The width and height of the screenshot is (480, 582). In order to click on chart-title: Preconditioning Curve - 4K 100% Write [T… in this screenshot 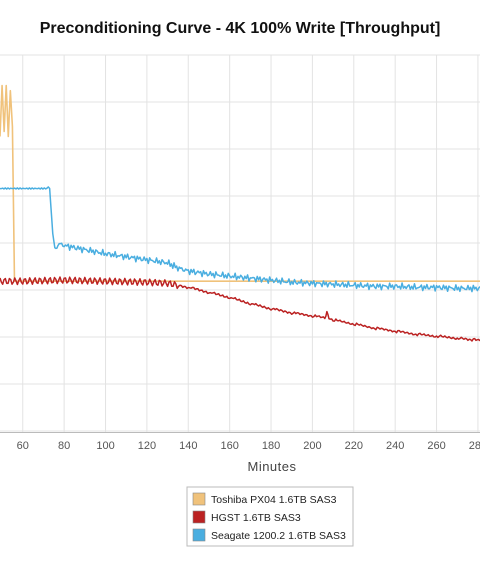, I will do `click(240, 28)`.